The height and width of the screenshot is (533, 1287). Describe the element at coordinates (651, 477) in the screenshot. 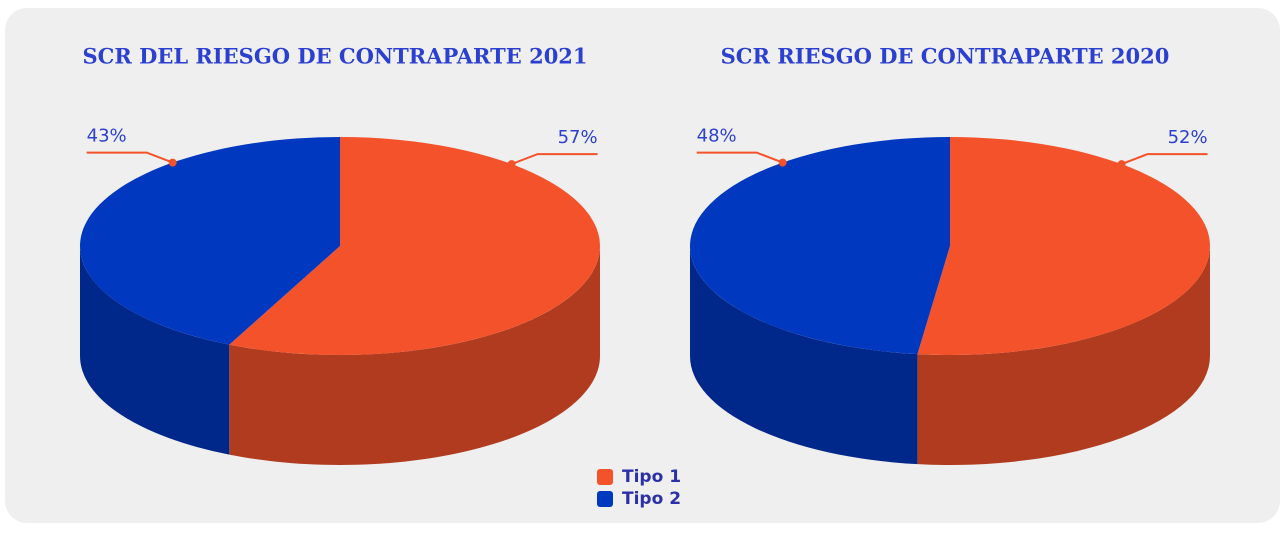

I see `legend-label: Tipo 1` at that location.